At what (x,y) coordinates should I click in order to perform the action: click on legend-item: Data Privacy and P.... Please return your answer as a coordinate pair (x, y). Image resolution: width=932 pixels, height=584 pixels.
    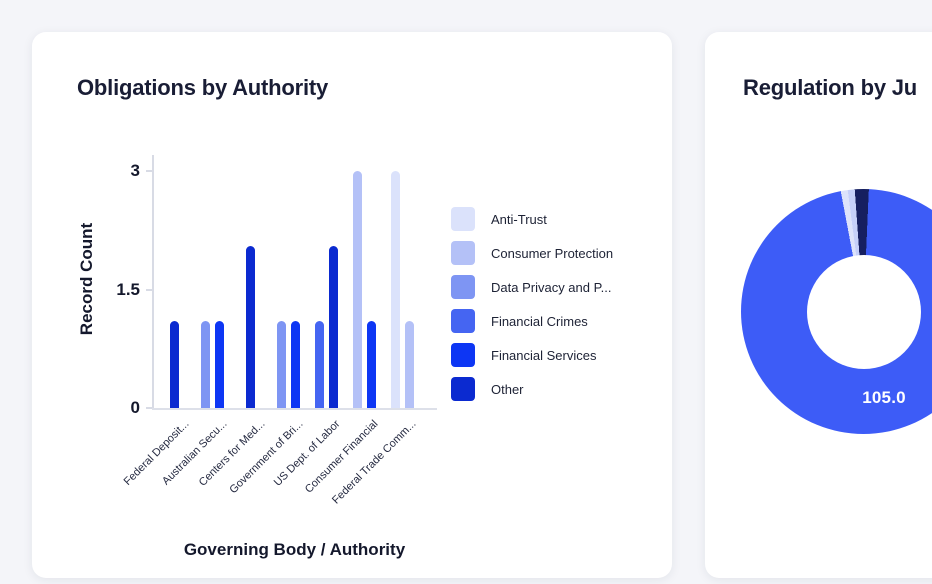
    Looking at the image, I should click on (532, 287).